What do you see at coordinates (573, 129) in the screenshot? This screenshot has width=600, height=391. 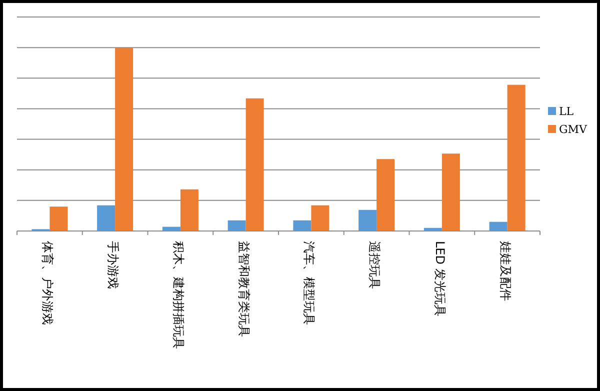 I see `legend-label: GMV` at bounding box center [573, 129].